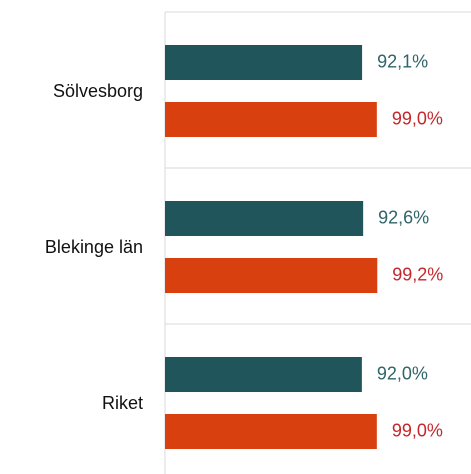  What do you see at coordinates (402, 373) in the screenshot?
I see `value-label: 92,0%` at bounding box center [402, 373].